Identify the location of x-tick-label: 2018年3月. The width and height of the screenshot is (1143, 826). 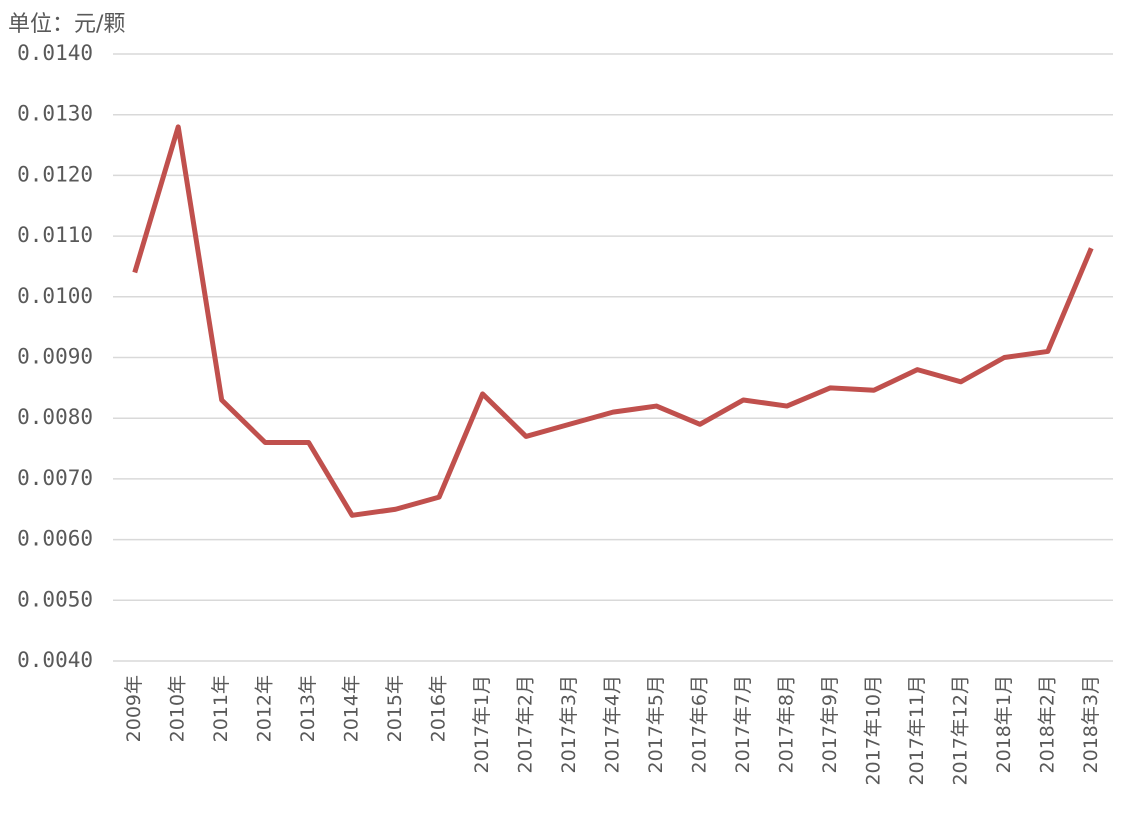
(1091, 724).